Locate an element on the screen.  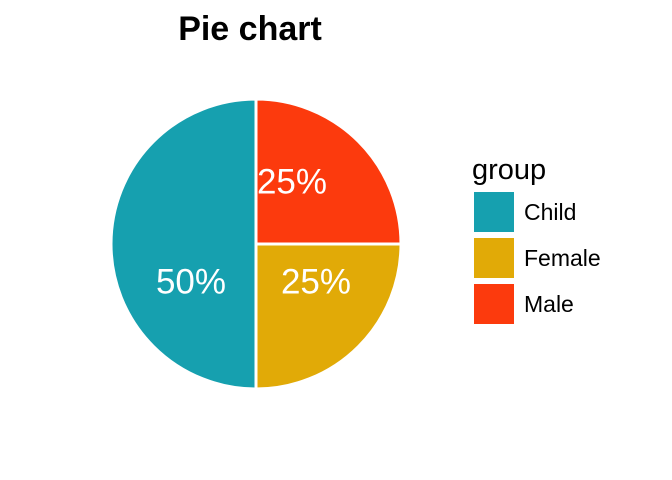
legend-item-female: Female is located at coordinates (567, 261).